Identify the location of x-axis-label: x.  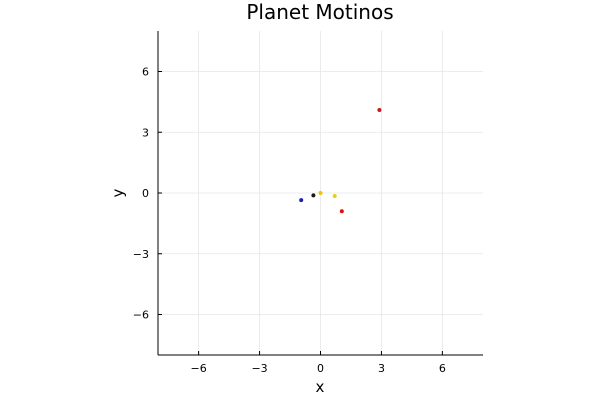
(320, 387).